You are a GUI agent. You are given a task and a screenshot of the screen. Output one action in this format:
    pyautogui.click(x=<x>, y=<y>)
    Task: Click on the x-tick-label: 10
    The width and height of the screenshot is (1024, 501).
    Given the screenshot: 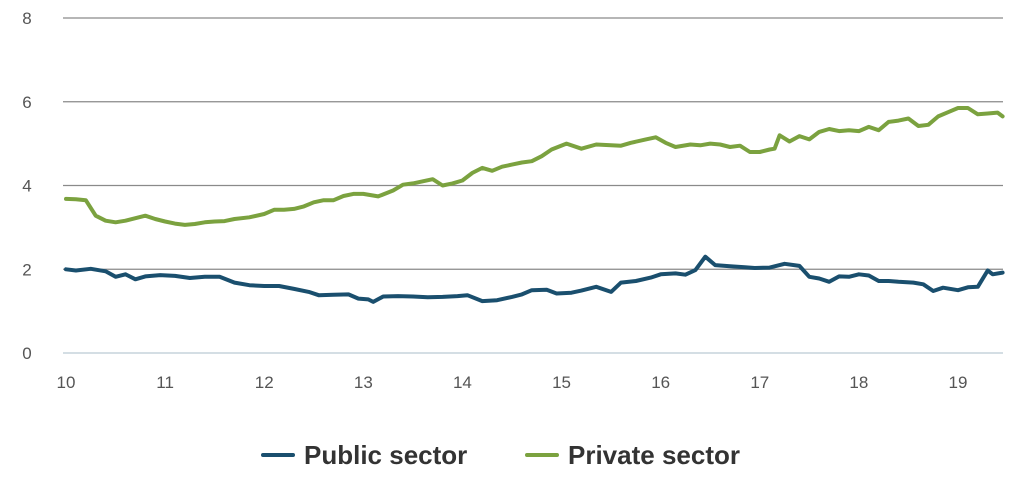 What is the action you would take?
    pyautogui.click(x=66, y=382)
    